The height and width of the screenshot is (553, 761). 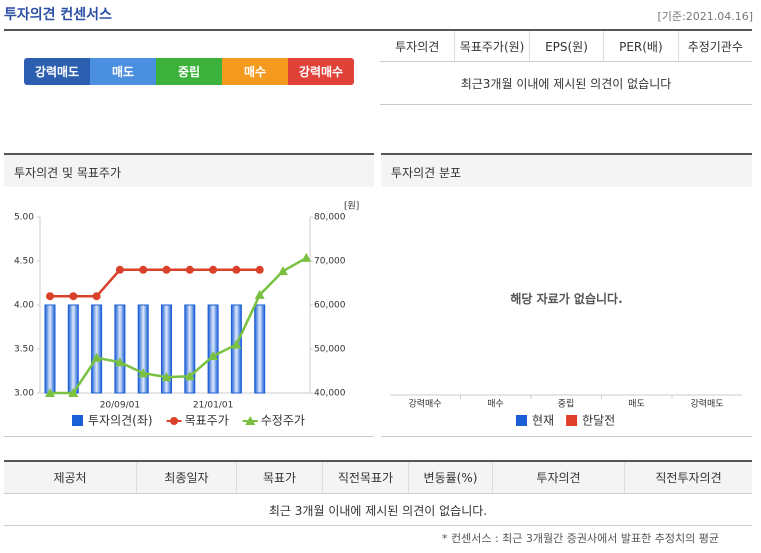 I want to click on legend-label: 한달전, so click(x=598, y=421).